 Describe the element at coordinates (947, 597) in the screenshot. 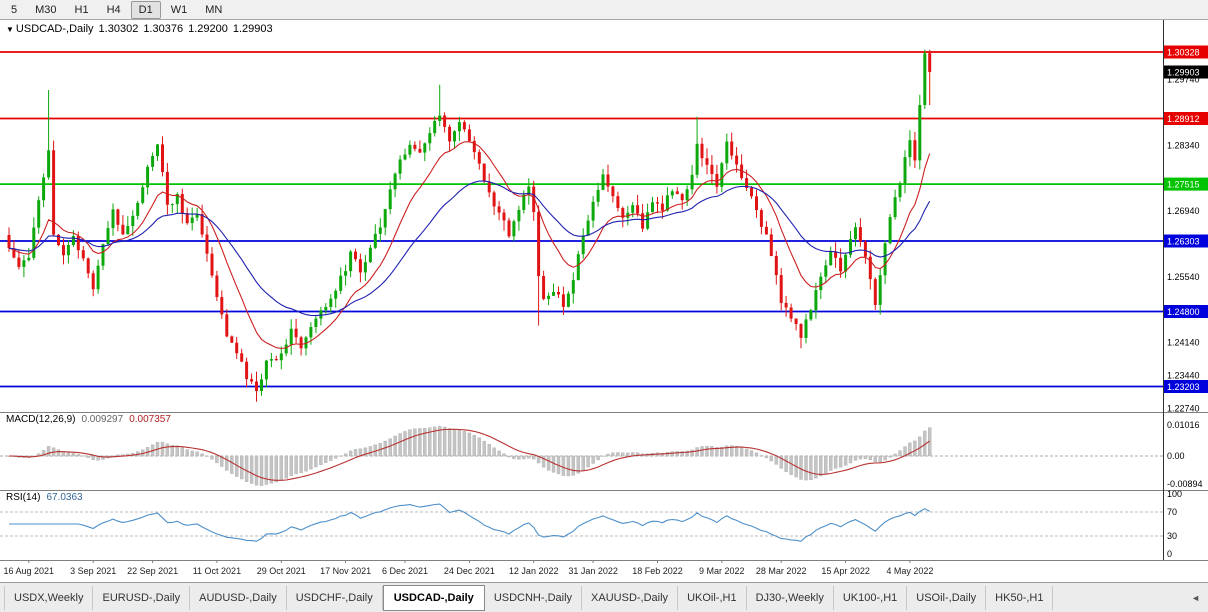

I see `symbol-tab-usoil-daily: USOil-,Daily` at that location.